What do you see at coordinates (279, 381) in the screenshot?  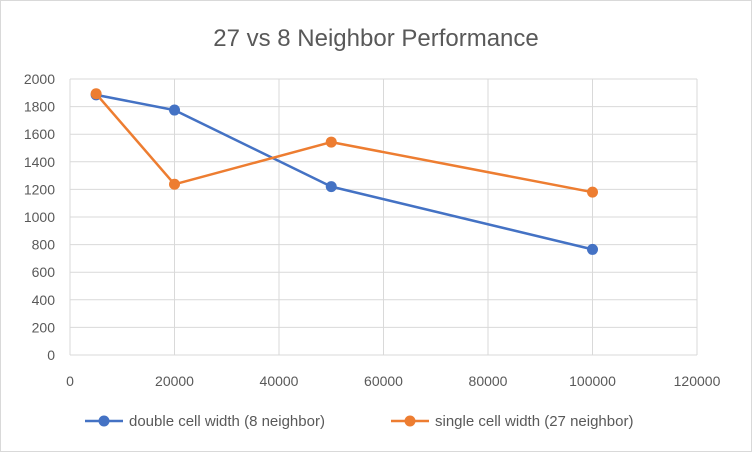 I see `x-tick-label: 40000` at bounding box center [279, 381].